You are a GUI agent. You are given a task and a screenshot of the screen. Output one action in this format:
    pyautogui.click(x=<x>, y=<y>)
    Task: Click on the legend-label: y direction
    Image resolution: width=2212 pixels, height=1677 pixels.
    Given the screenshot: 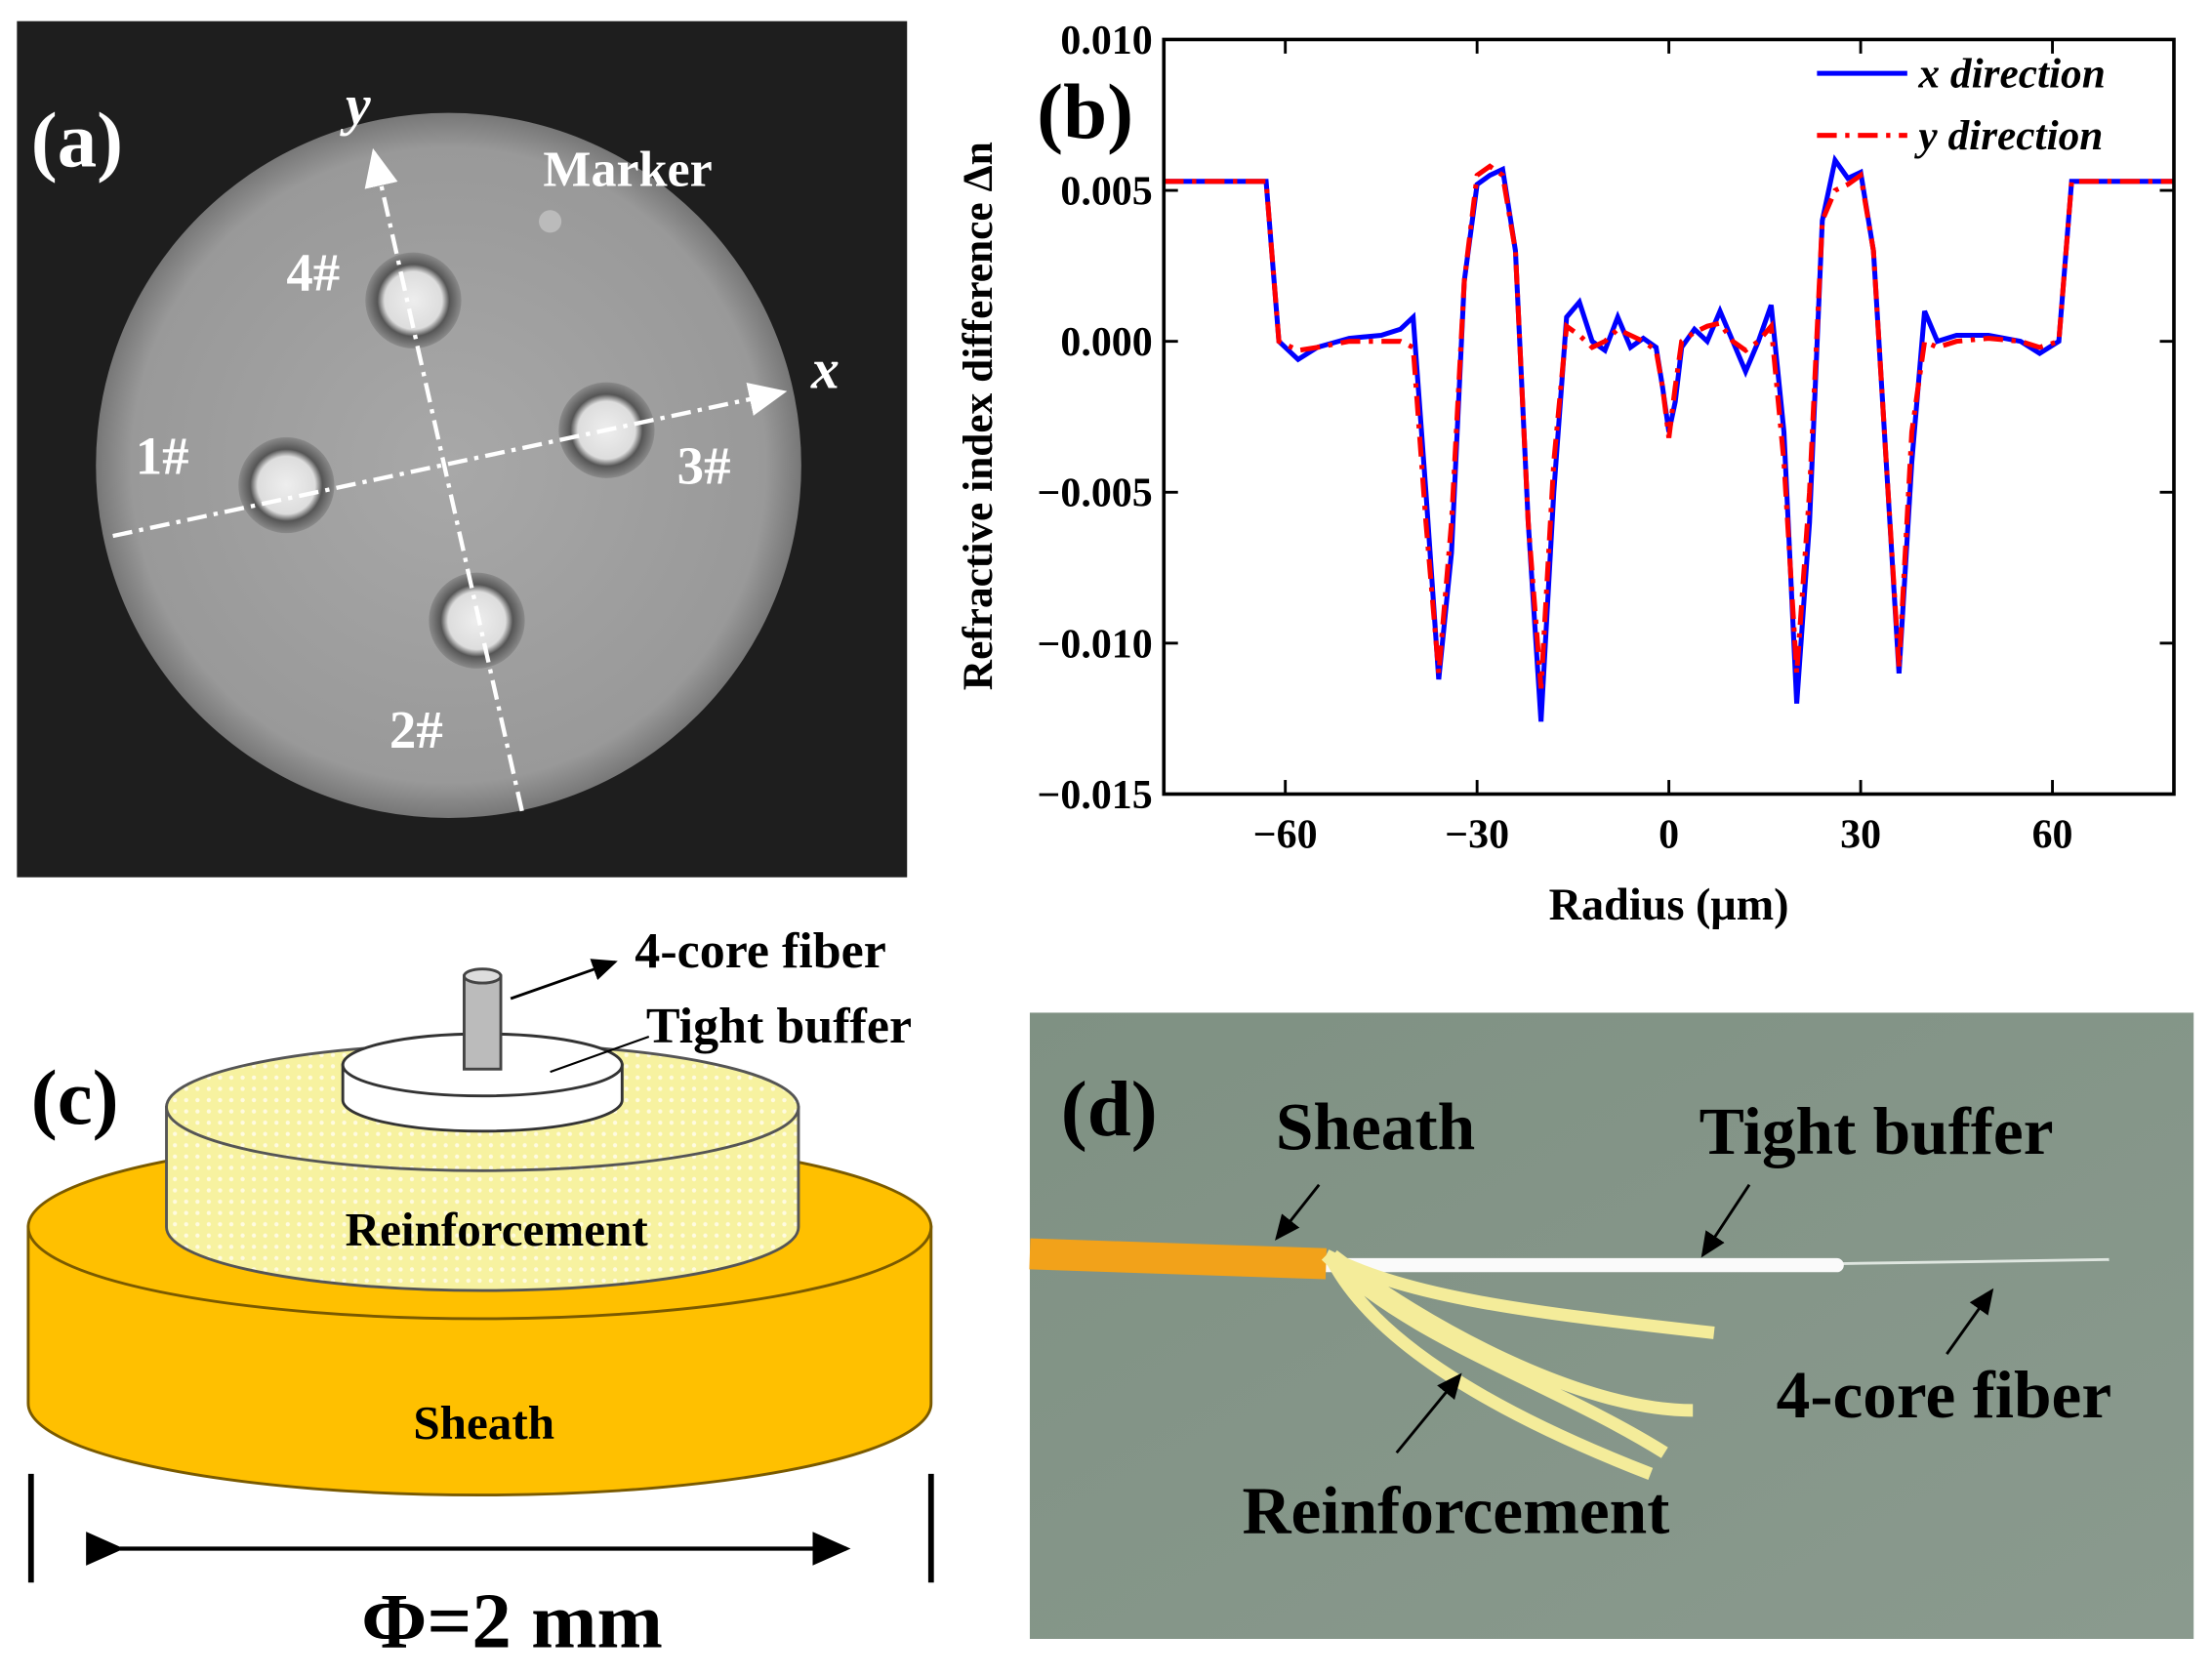 What is the action you would take?
    pyautogui.click(x=2008, y=135)
    